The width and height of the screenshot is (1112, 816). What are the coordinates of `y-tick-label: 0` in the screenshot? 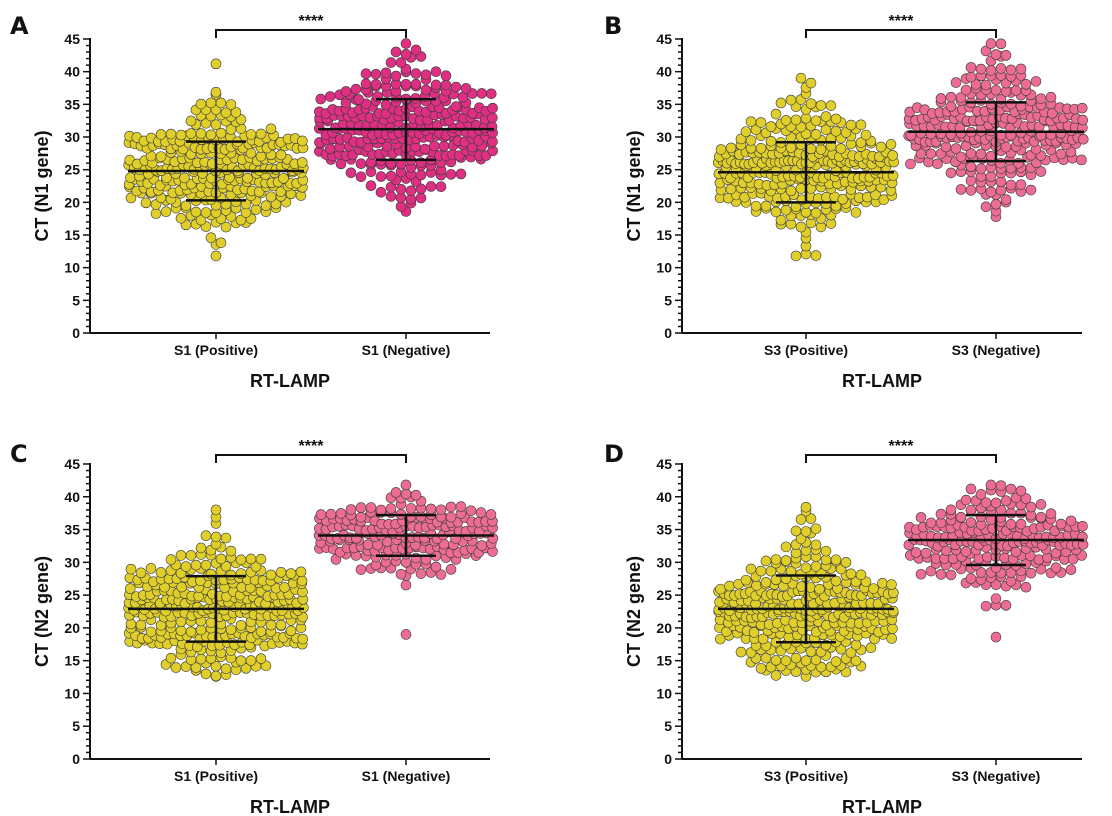 It's located at (76, 333).